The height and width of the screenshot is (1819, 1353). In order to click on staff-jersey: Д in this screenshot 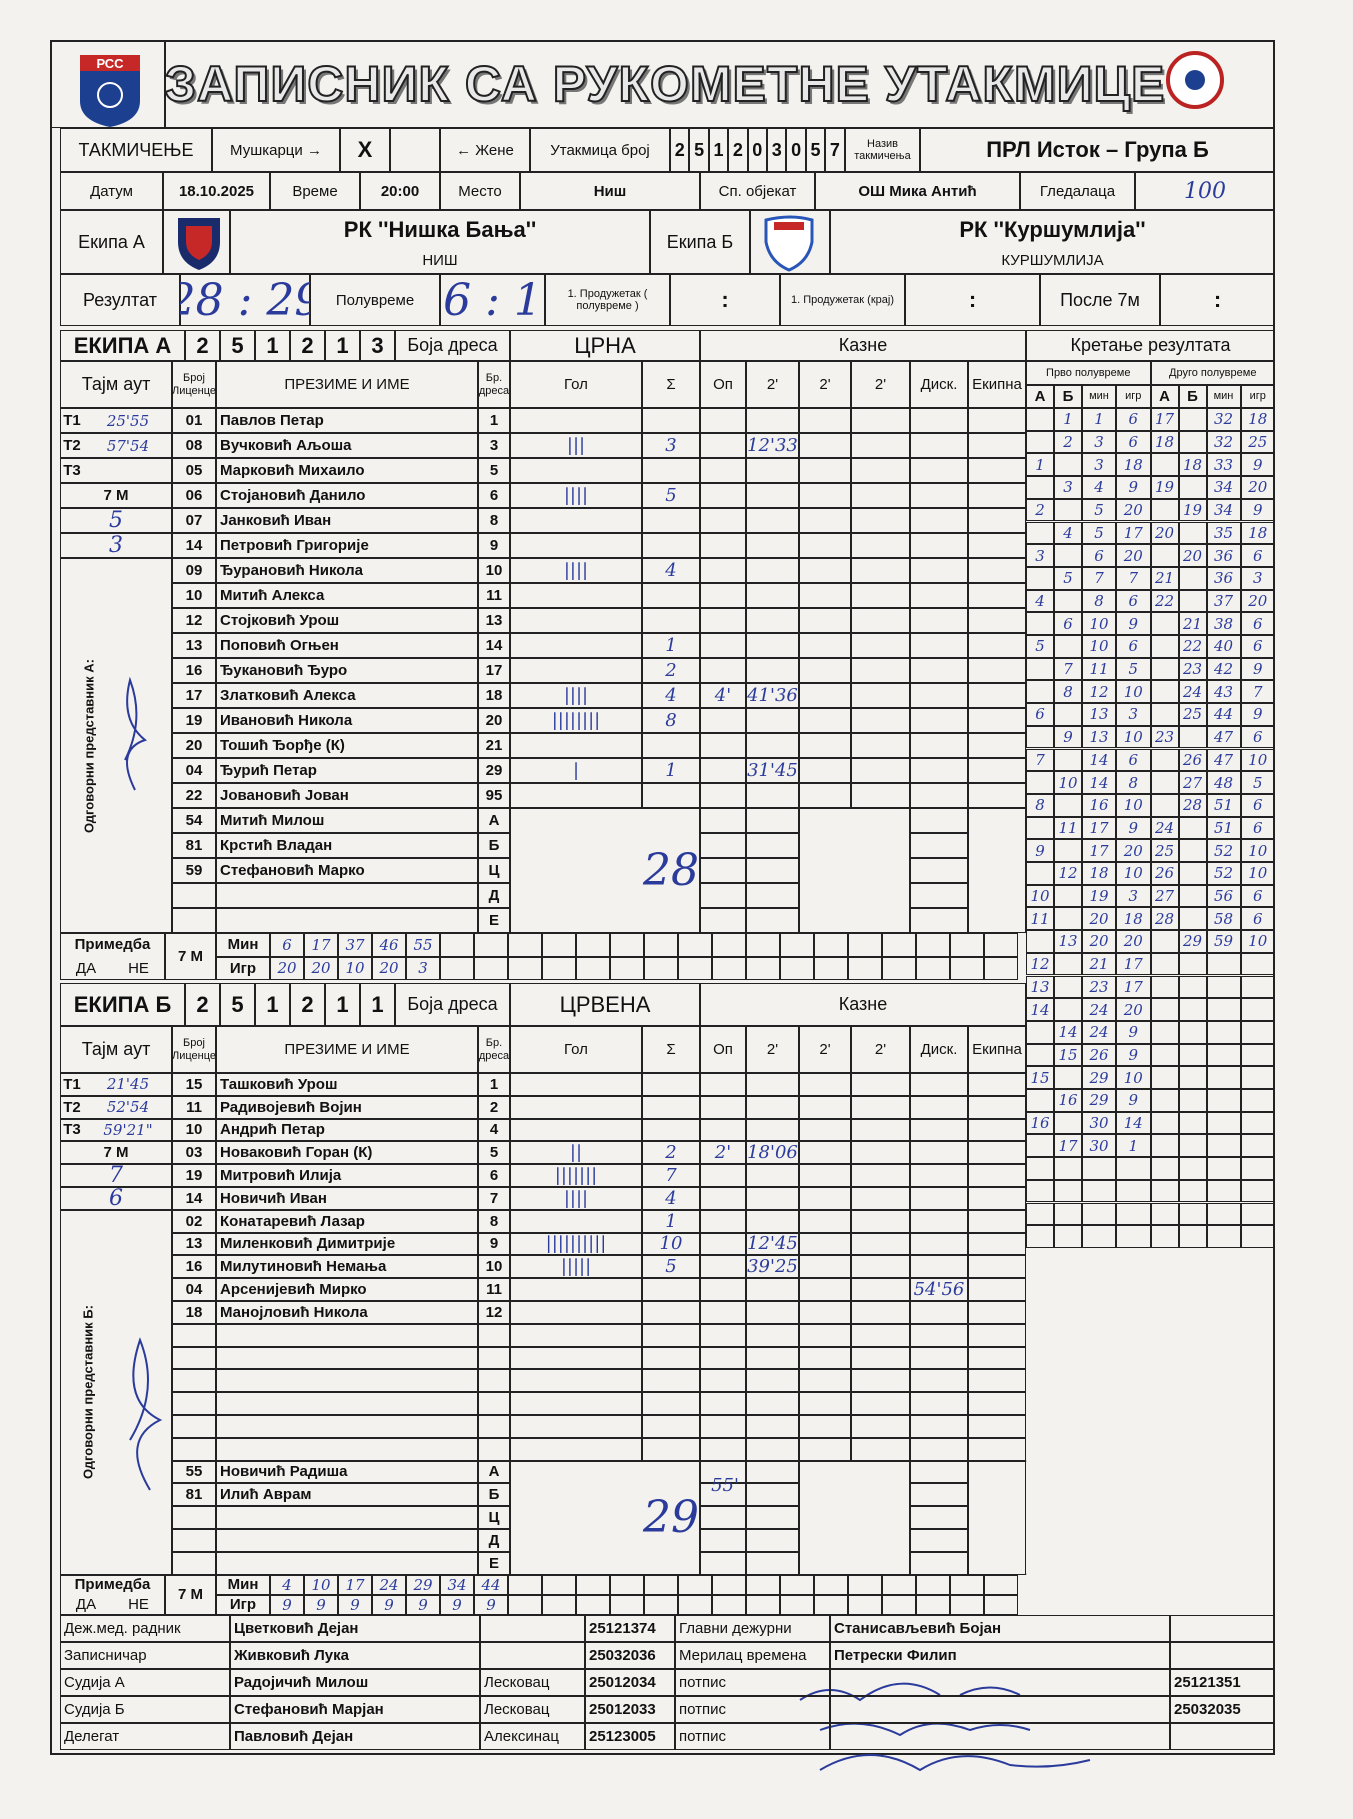, I will do `click(494, 895)`.